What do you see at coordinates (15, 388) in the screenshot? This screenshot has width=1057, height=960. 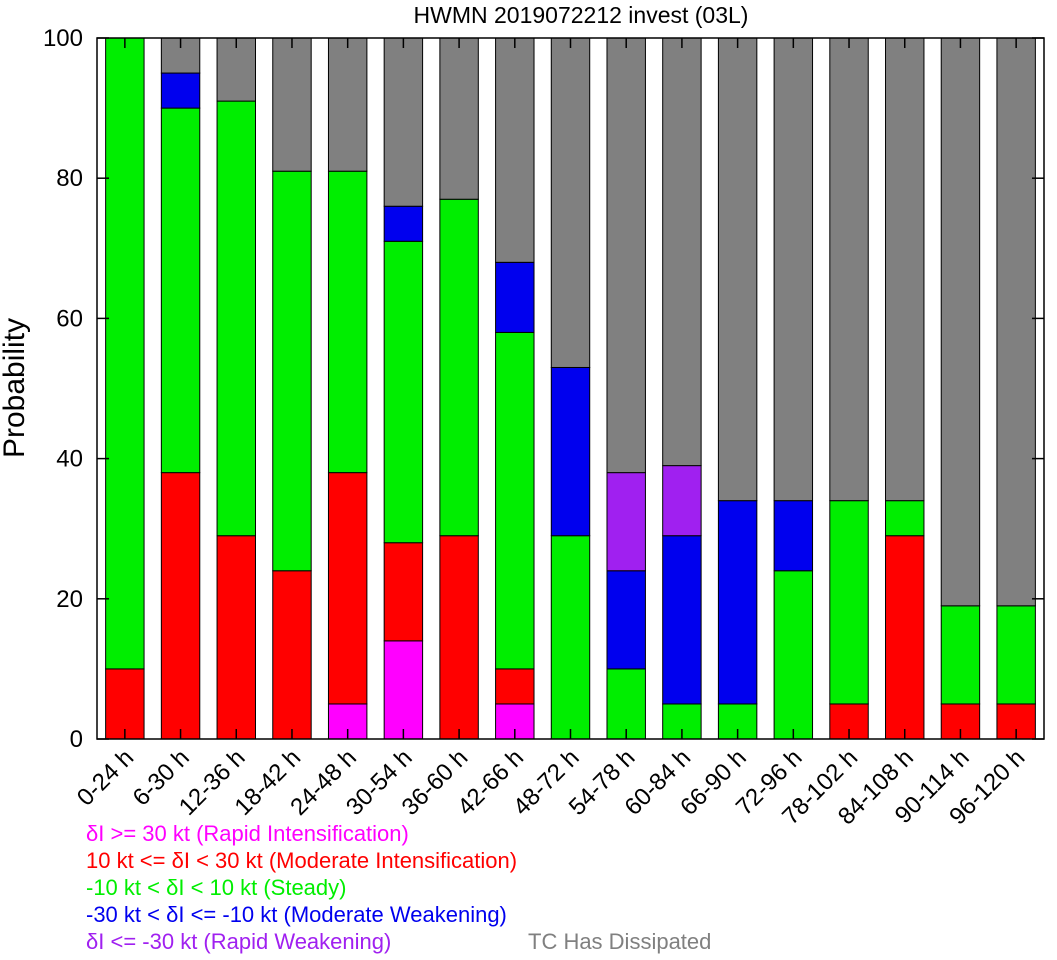 I see `y-axis-label: Probability` at bounding box center [15, 388].